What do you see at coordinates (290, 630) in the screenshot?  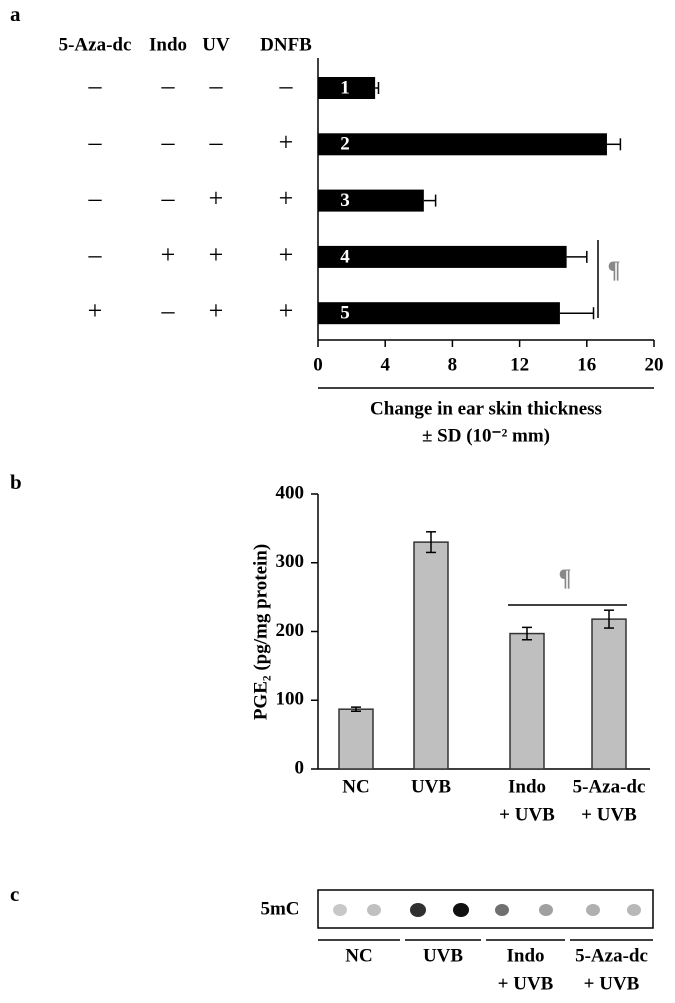 I see `y-tick-label: 200` at bounding box center [290, 630].